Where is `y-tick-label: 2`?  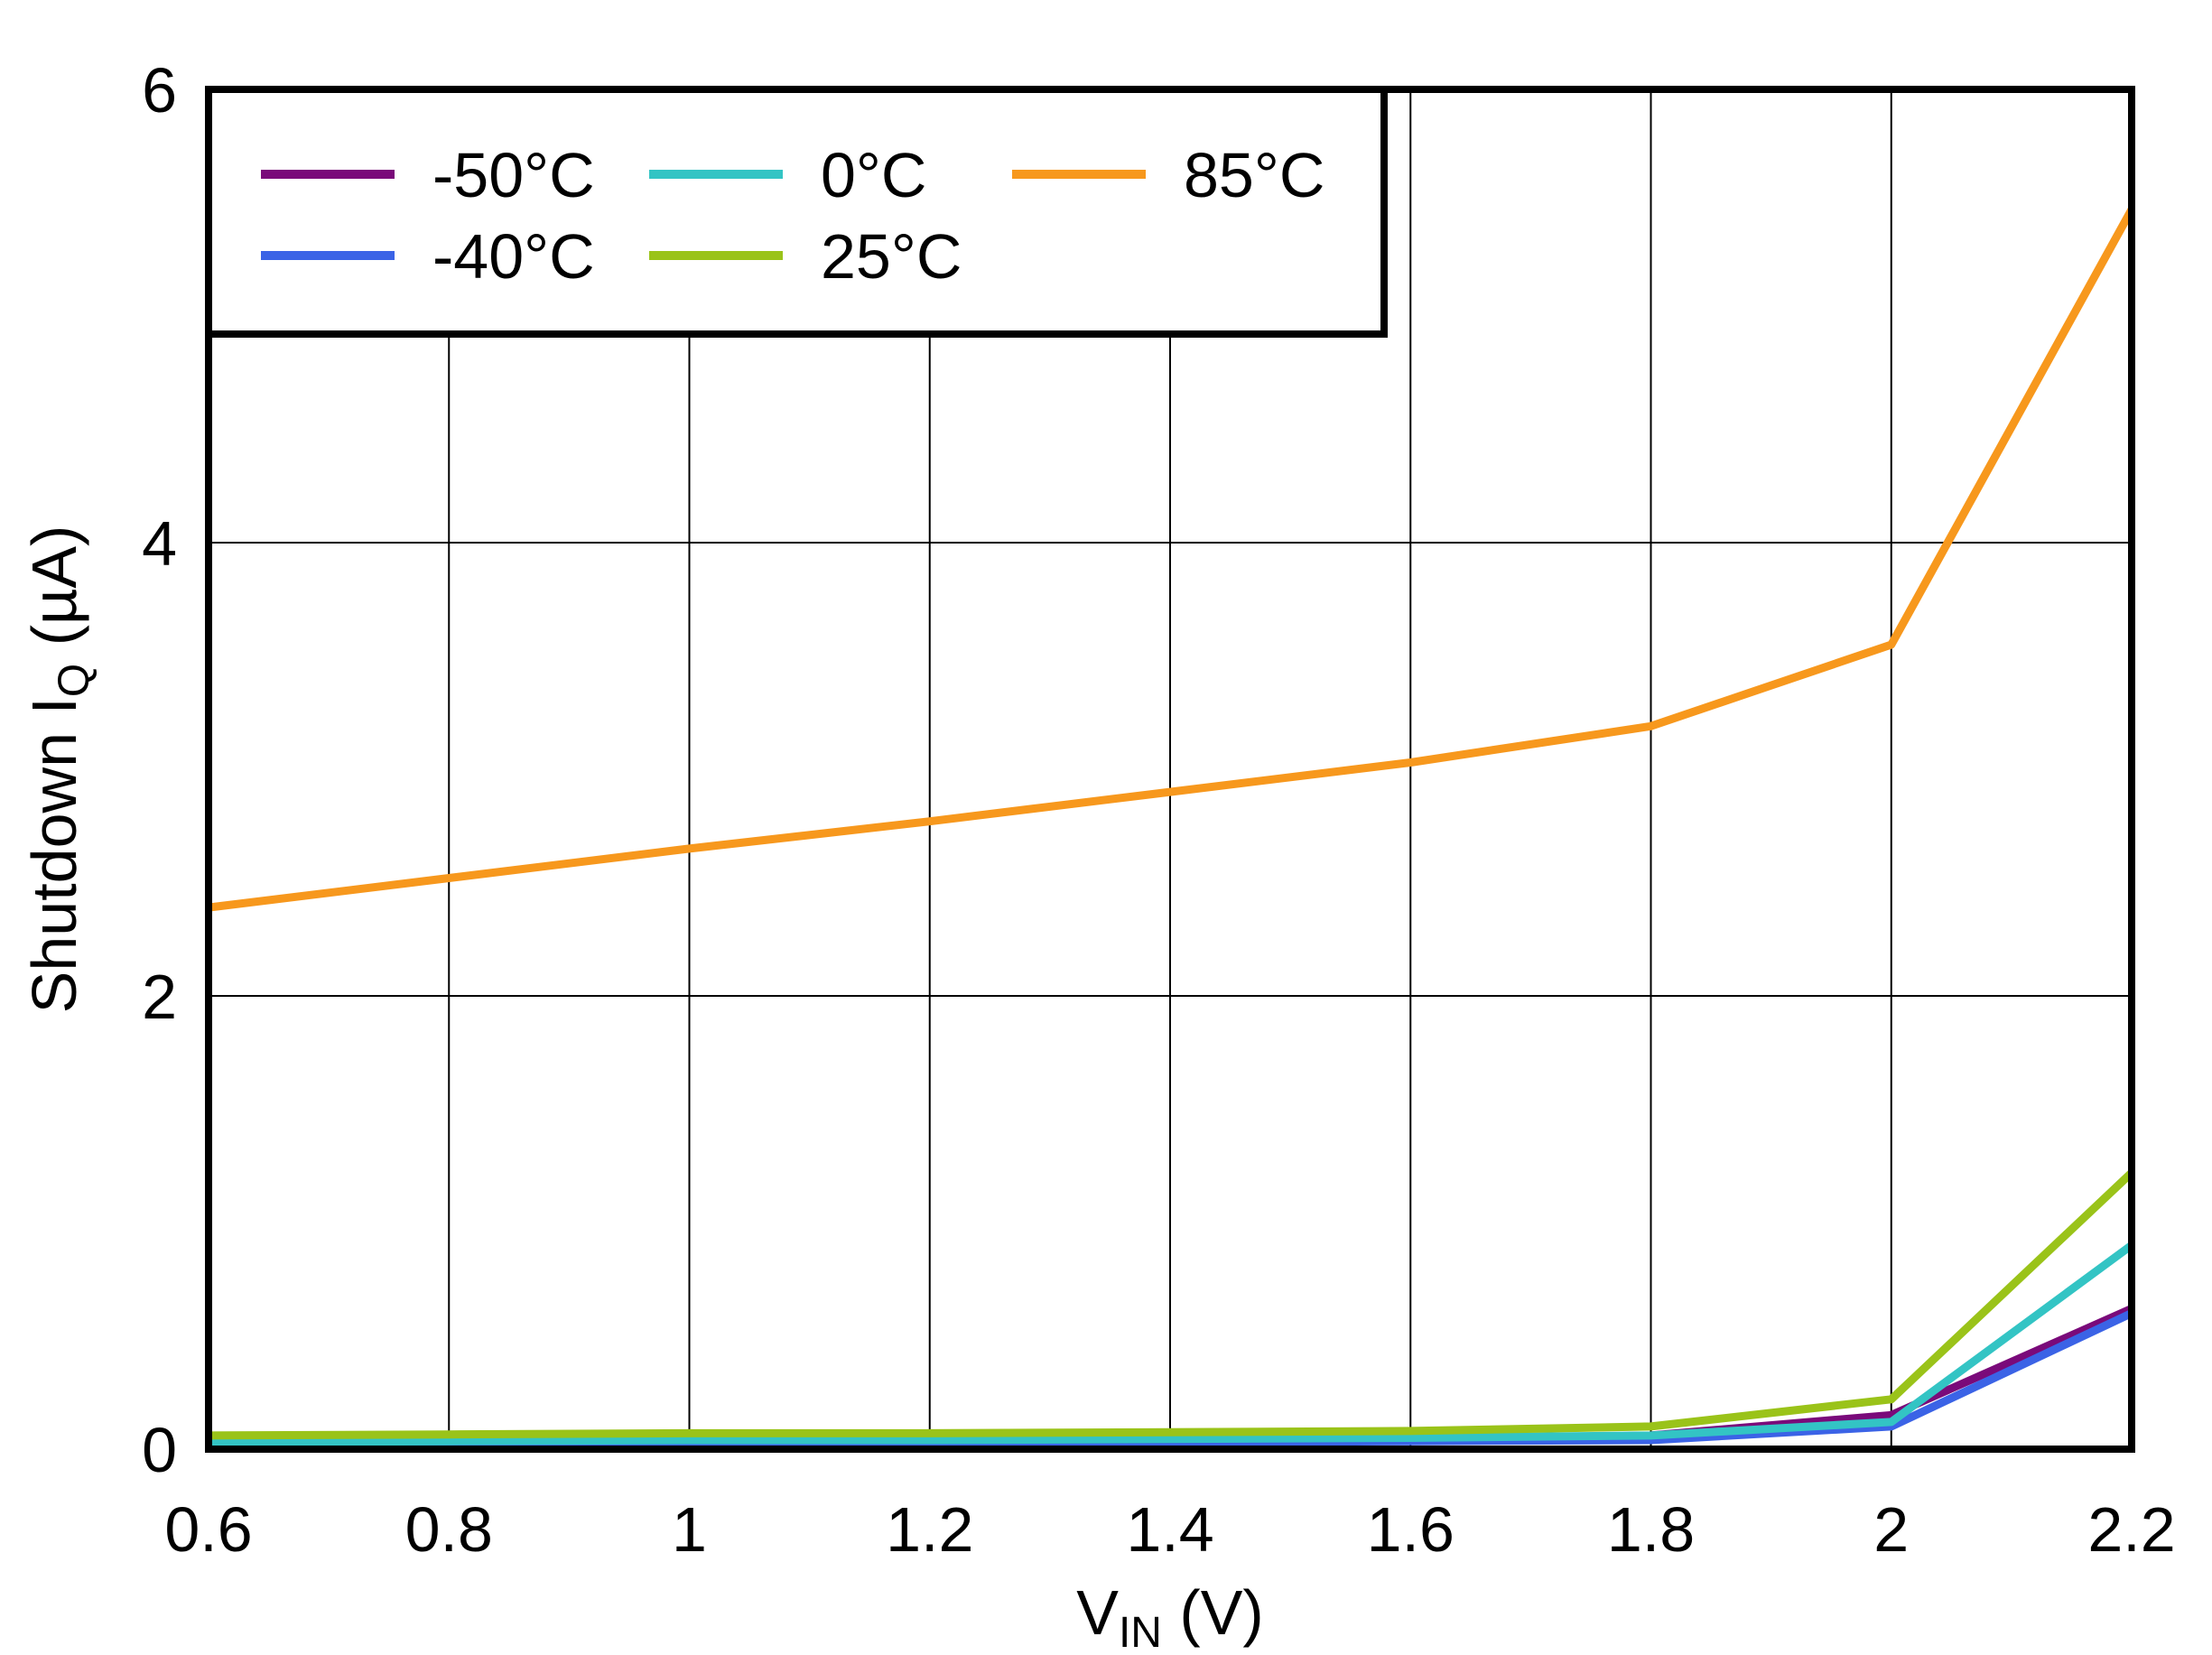
y-tick-label: 2 is located at coordinates (159, 997).